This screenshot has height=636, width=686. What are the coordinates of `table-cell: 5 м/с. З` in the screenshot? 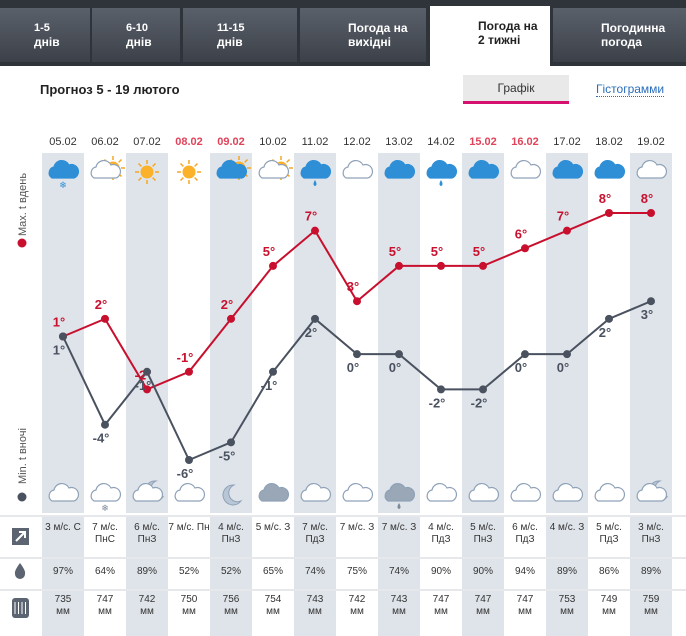 It's located at (273, 527).